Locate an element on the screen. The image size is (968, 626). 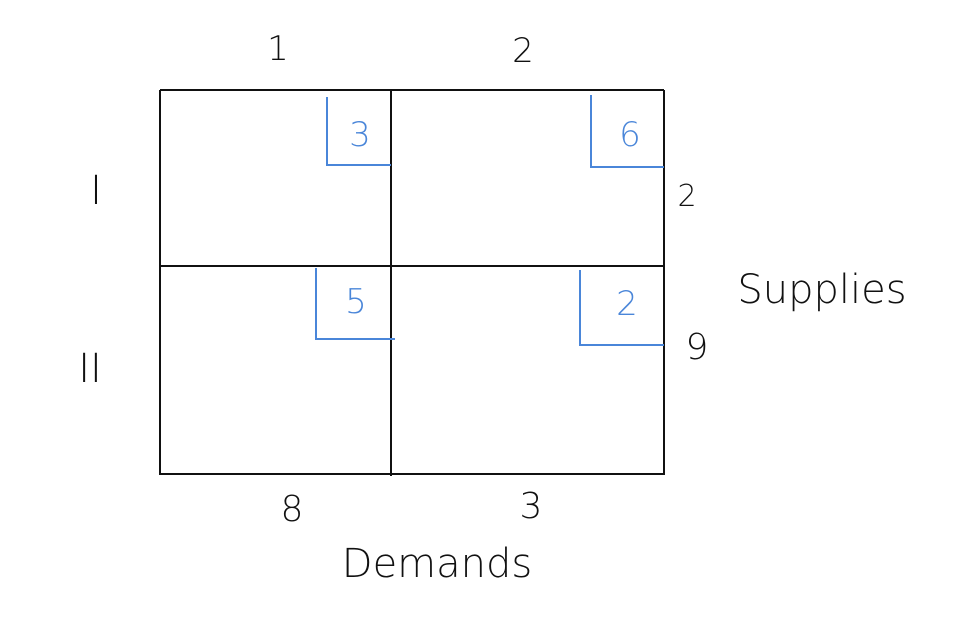
supplies-label: Supplies is located at coordinates (821, 290).